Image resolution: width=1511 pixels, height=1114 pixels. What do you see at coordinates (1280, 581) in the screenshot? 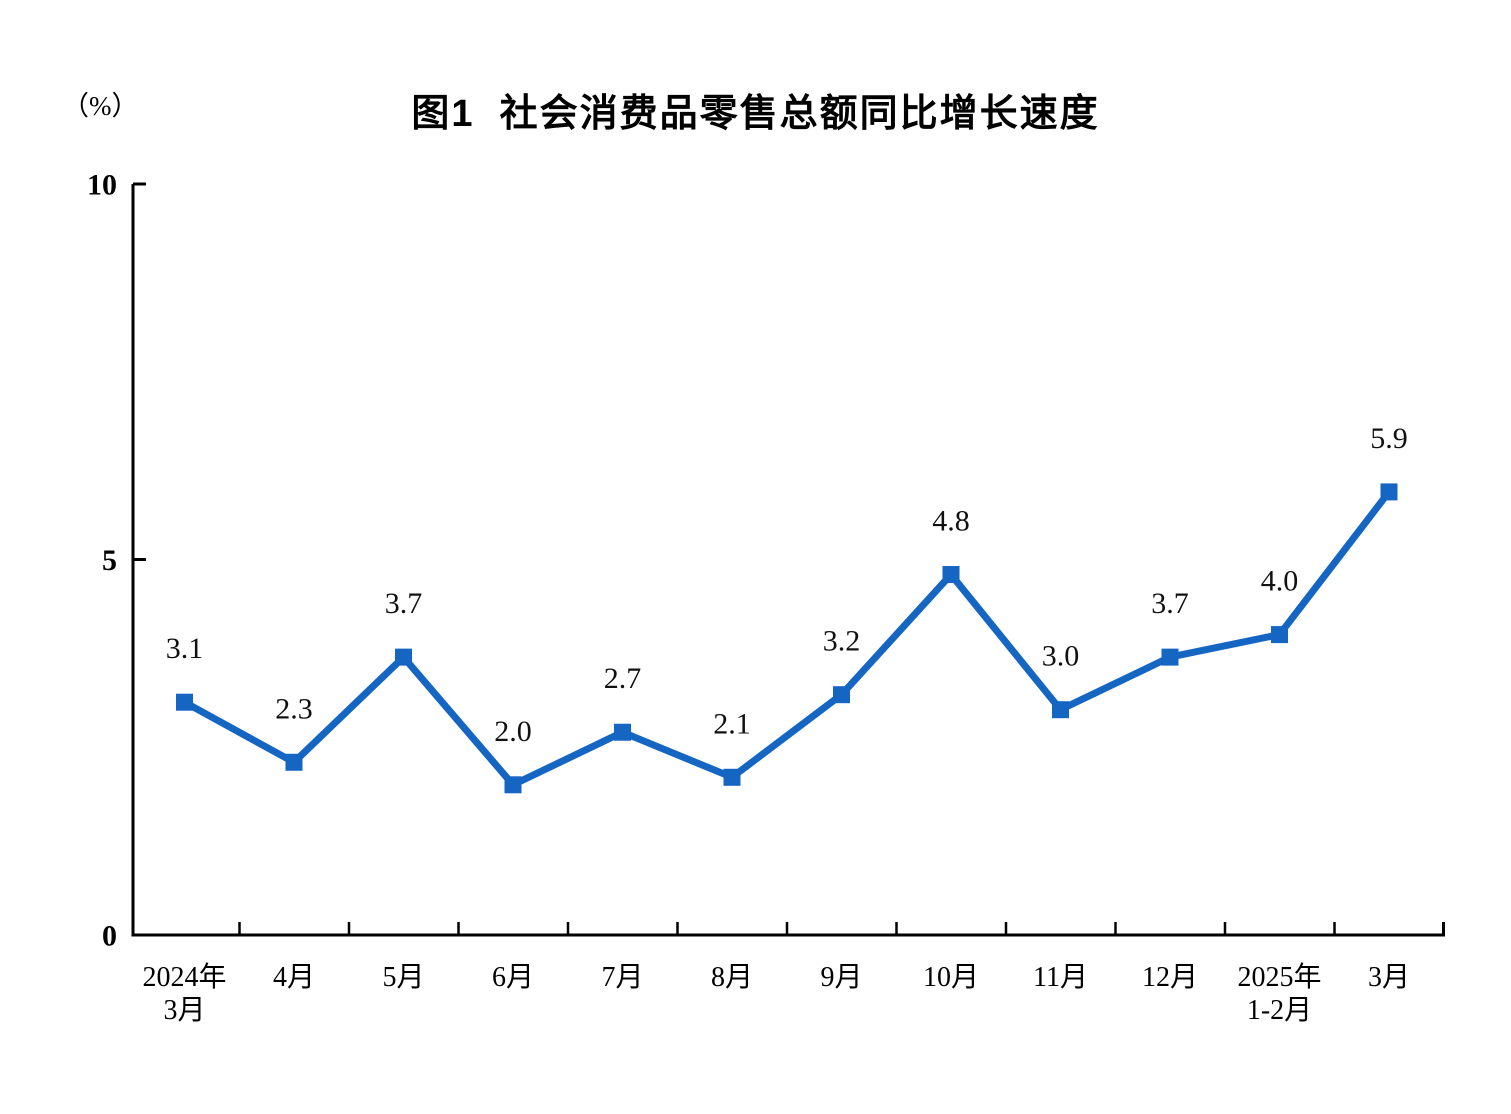
I see `data-point-label: 4.0` at bounding box center [1280, 581].